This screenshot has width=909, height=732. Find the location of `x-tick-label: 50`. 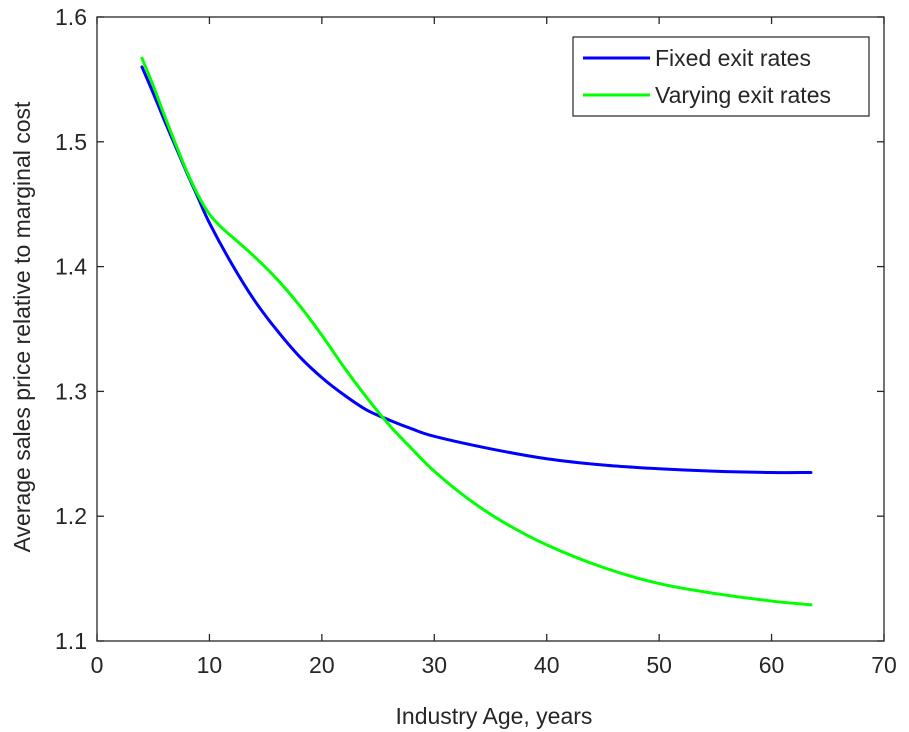

x-tick-label: 50 is located at coordinates (659, 665).